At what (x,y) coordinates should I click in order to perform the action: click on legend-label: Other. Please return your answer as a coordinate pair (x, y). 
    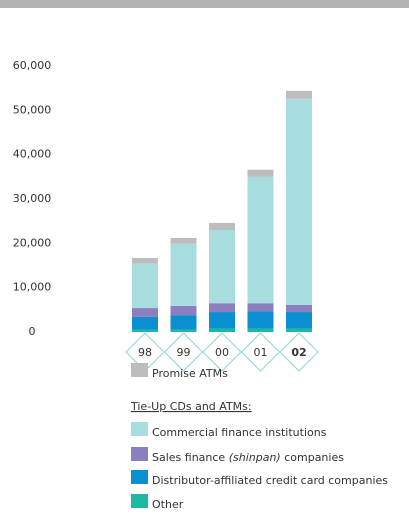
    Looking at the image, I should click on (168, 504).